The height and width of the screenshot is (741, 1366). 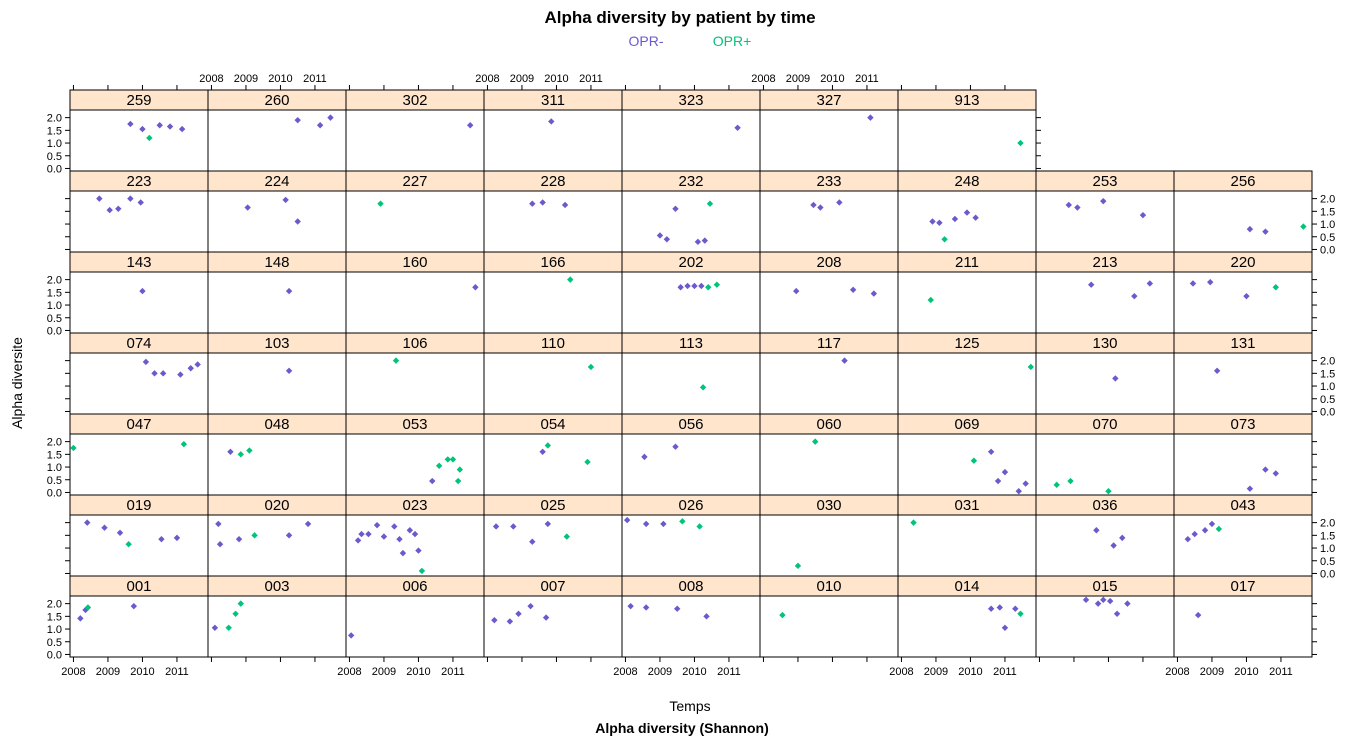 What do you see at coordinates (487, 79) in the screenshot?
I see `x-tick-label-t-3-0: 2008` at bounding box center [487, 79].